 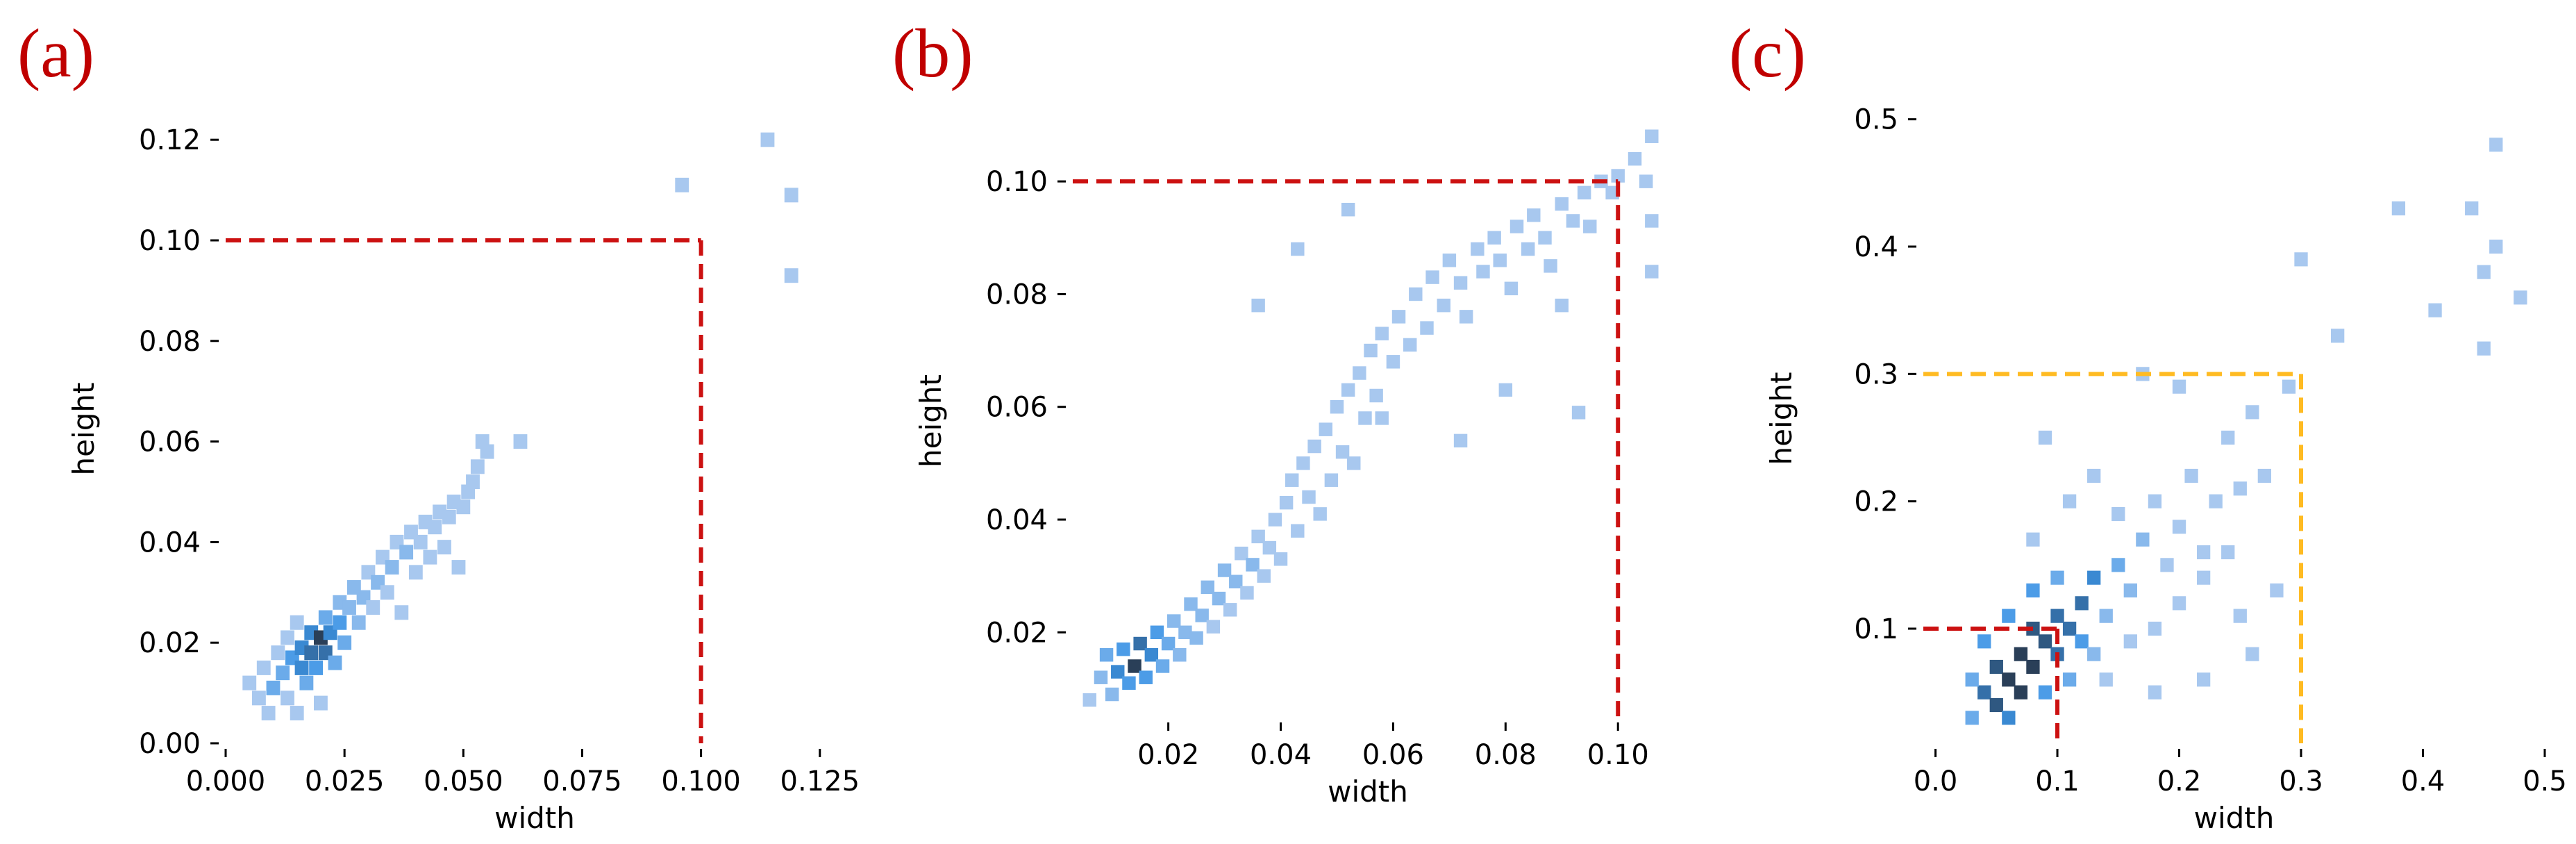 What do you see at coordinates (1876, 629) in the screenshot?
I see `y-tick-label: 0.1` at bounding box center [1876, 629].